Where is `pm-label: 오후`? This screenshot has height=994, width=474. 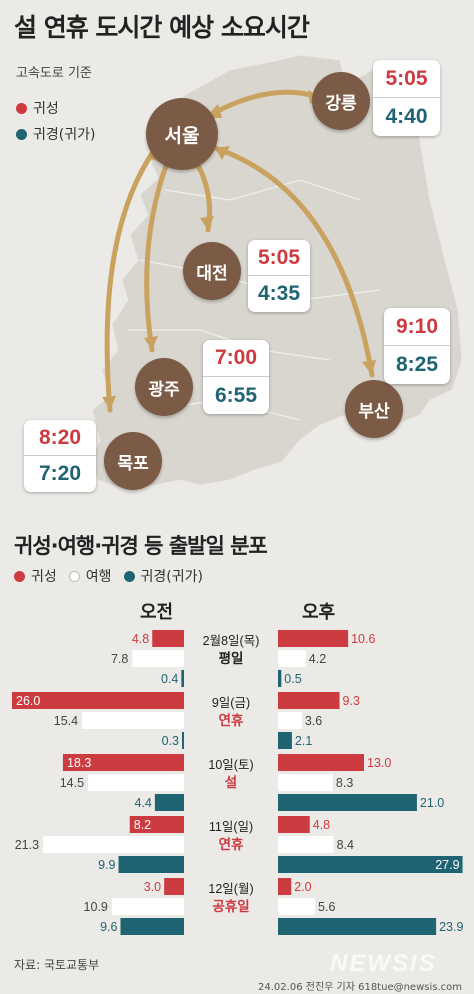 pm-label: 오후 is located at coordinates (319, 612).